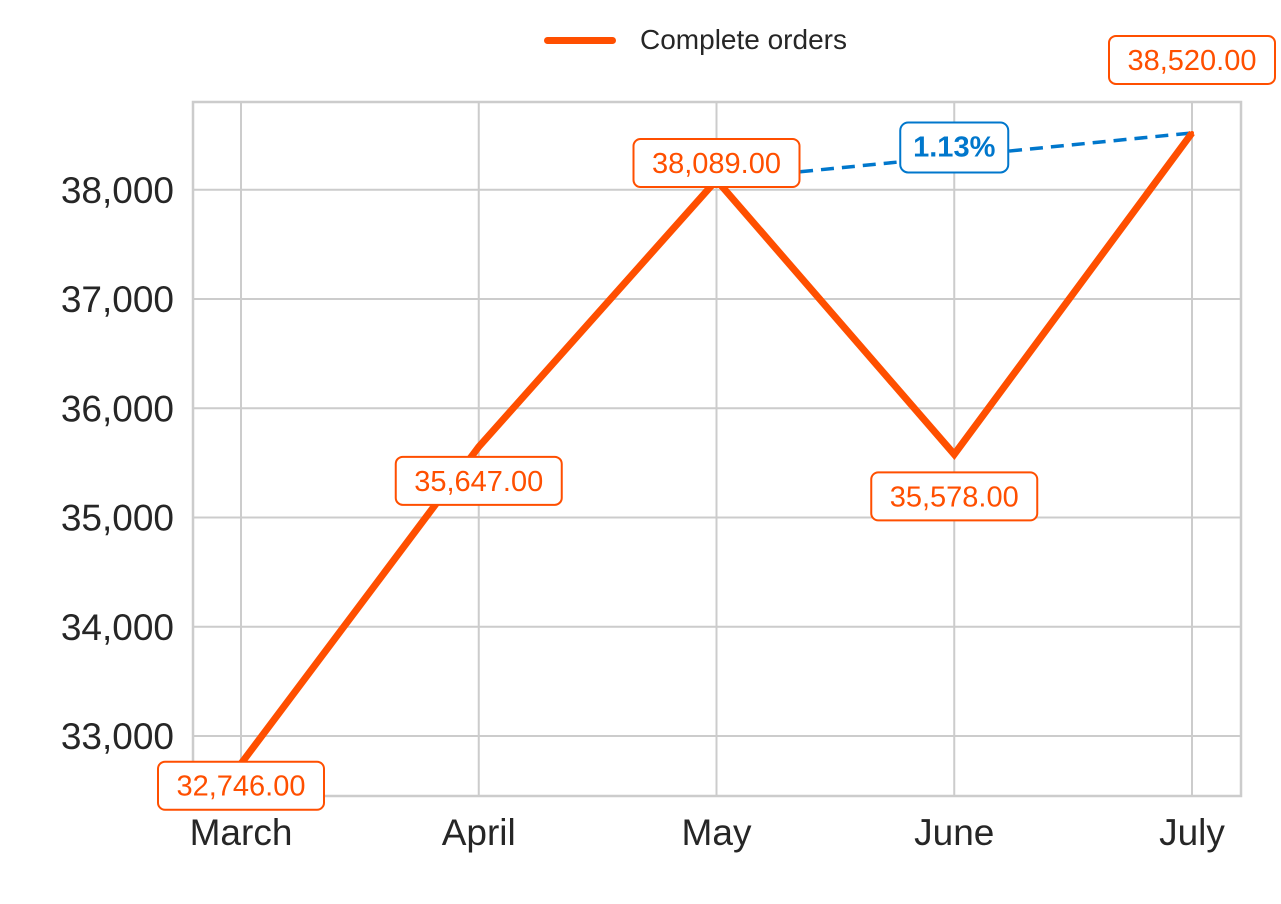 The image size is (1281, 904). What do you see at coordinates (117, 299) in the screenshot?
I see `y-tick-label: 37,000` at bounding box center [117, 299].